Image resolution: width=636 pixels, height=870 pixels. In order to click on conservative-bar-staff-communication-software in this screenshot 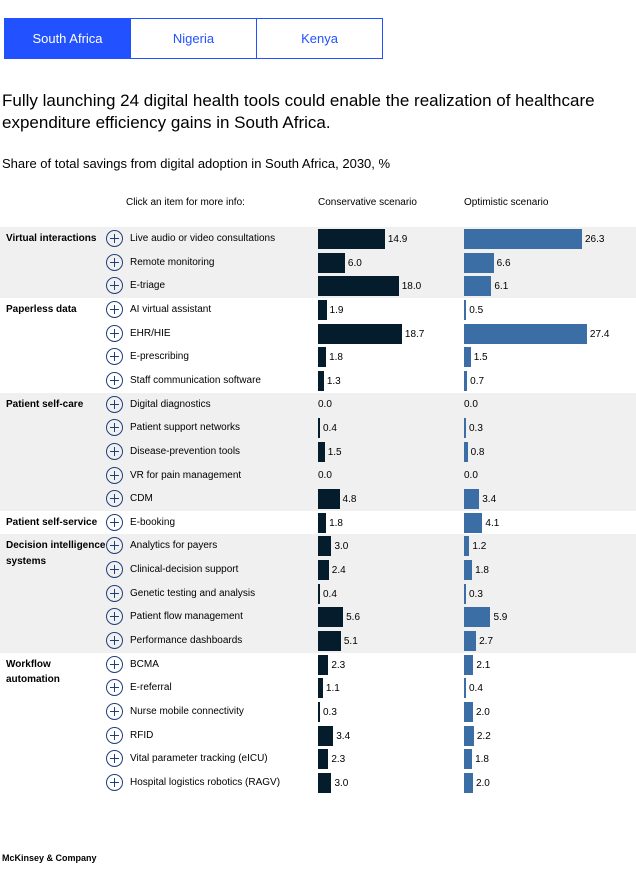, I will do `click(321, 380)`.